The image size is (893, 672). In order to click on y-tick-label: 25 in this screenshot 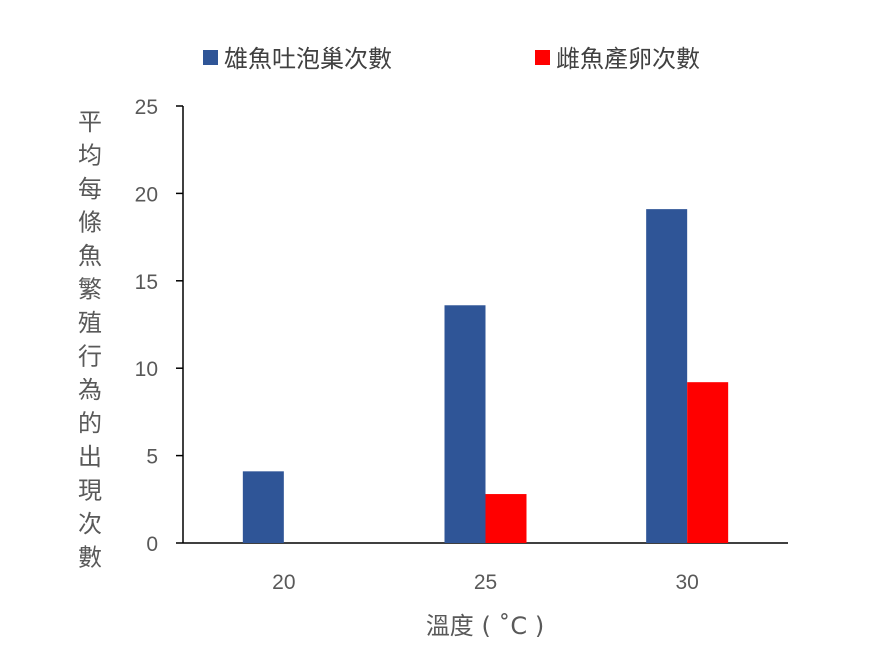, I will do `click(146, 107)`.